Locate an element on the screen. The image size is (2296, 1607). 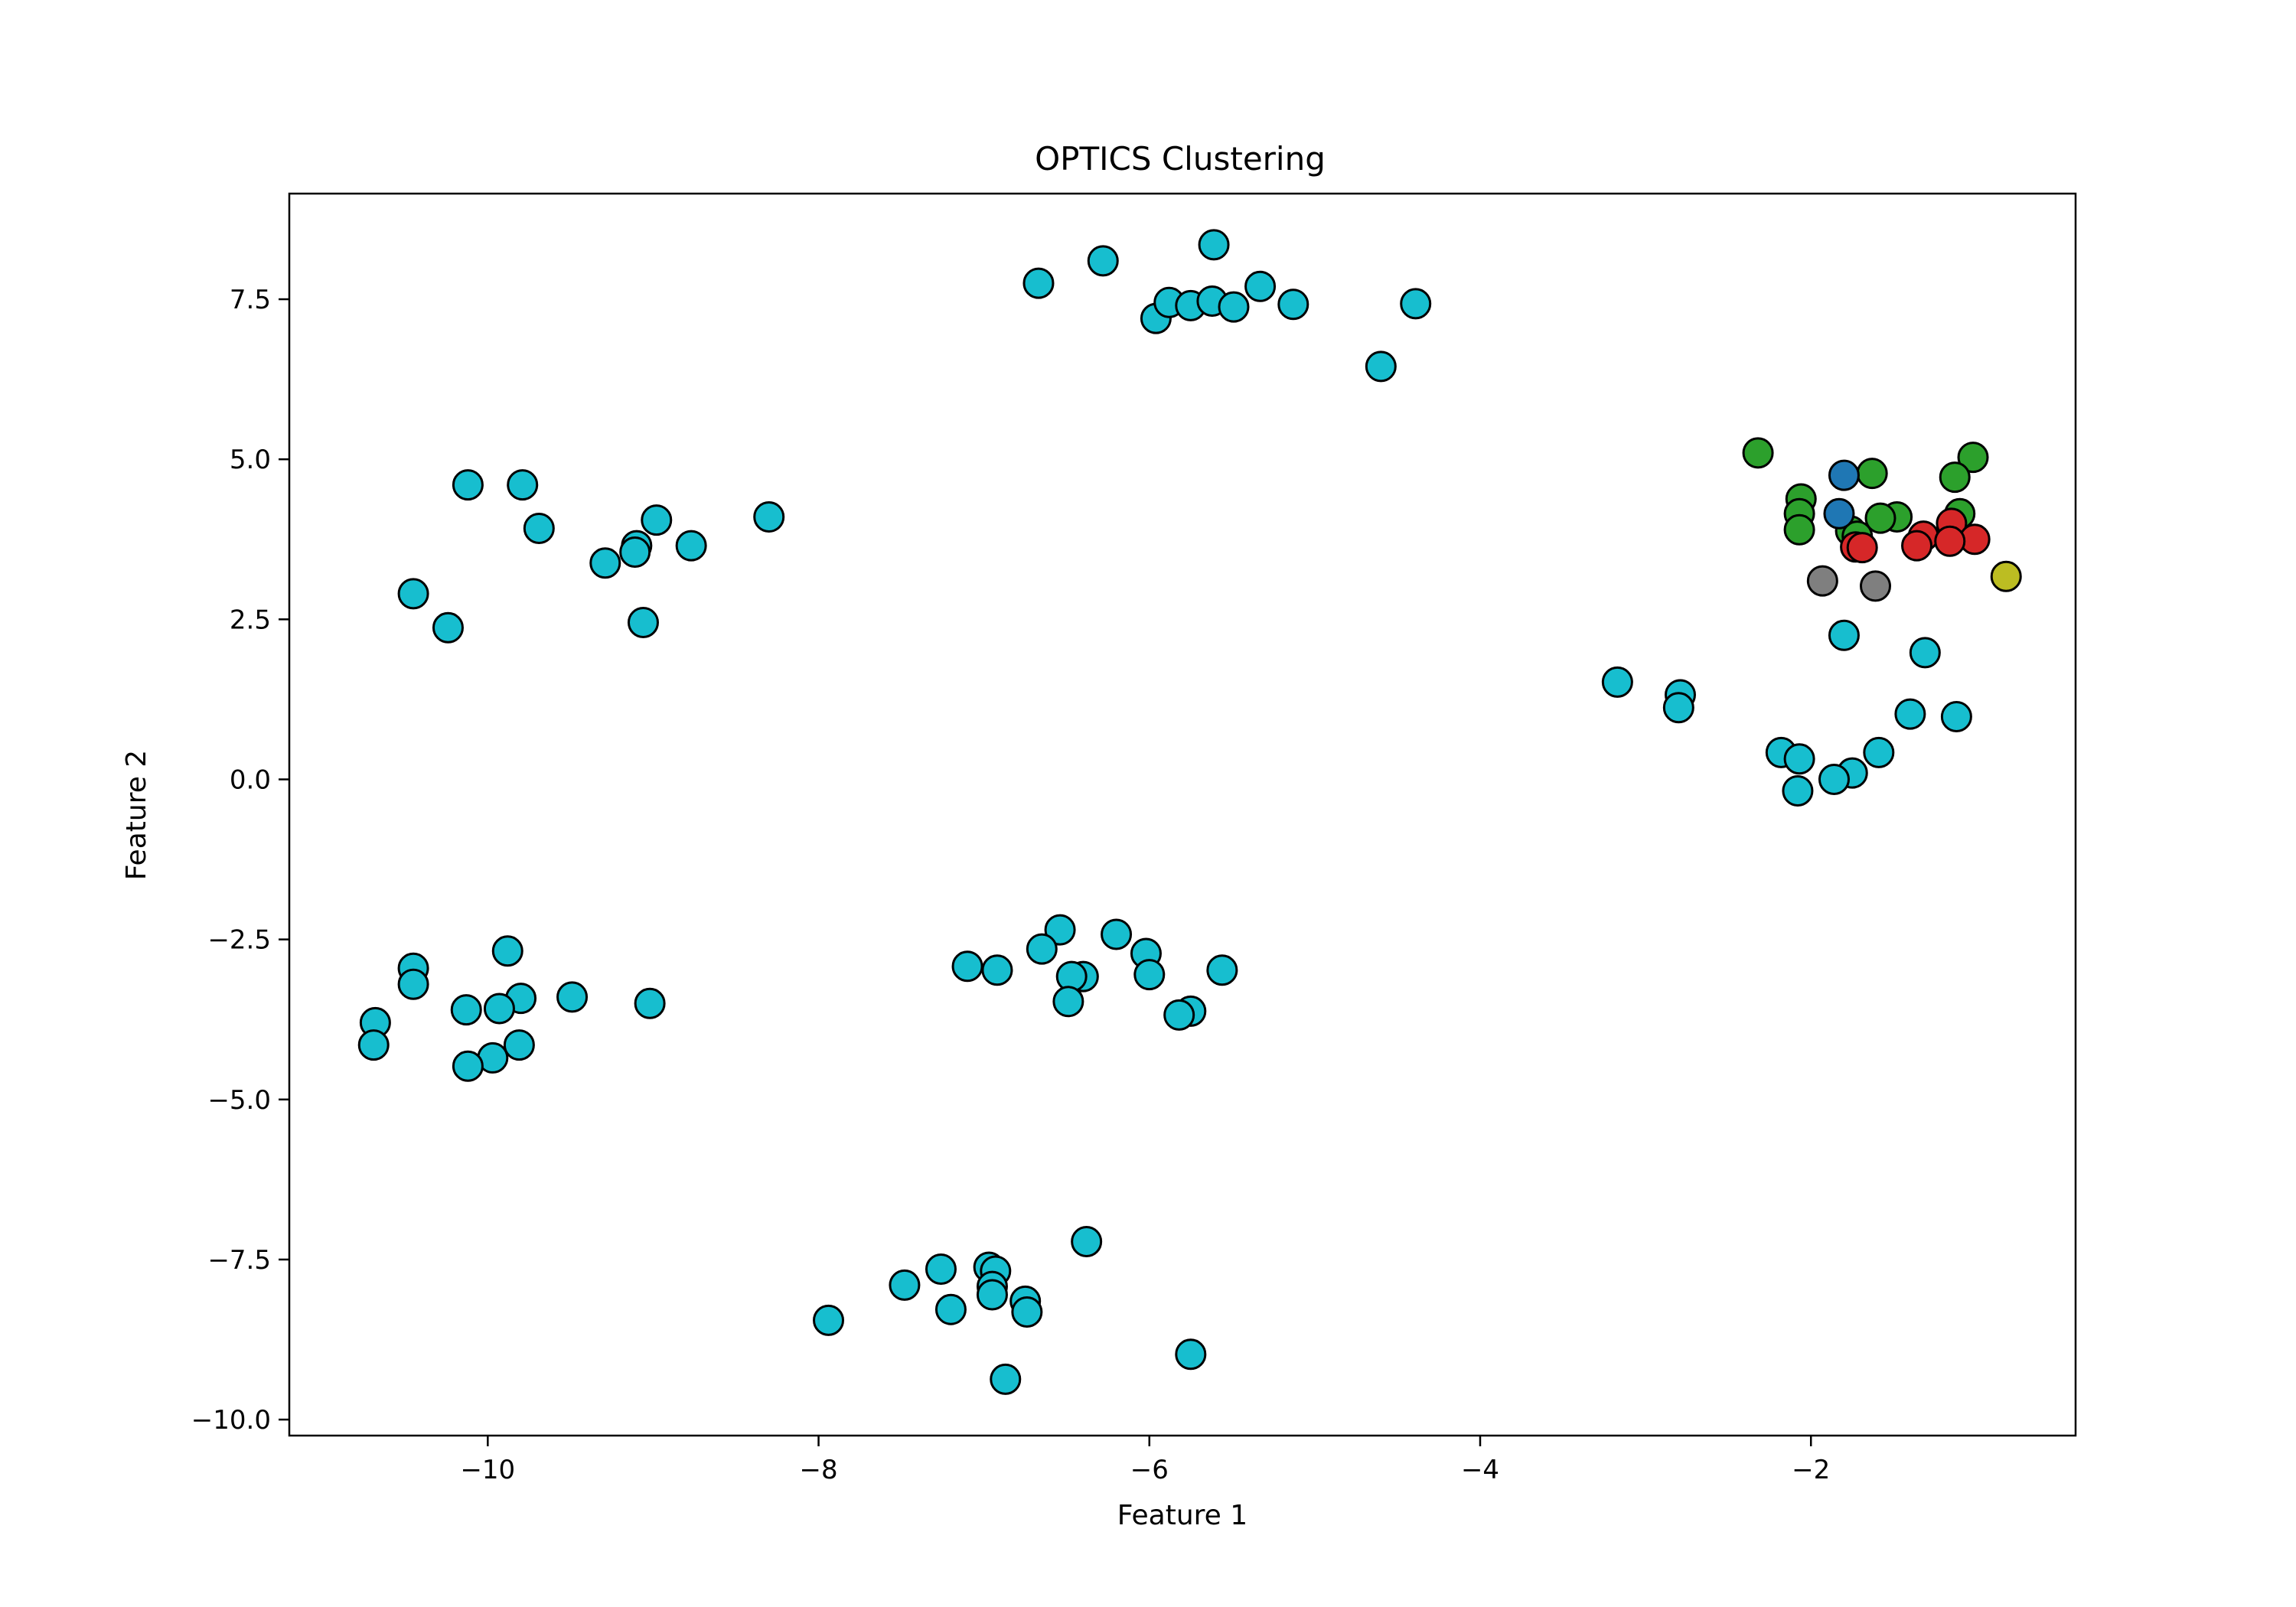
x-tick-label: −2 is located at coordinates (1811, 1470).